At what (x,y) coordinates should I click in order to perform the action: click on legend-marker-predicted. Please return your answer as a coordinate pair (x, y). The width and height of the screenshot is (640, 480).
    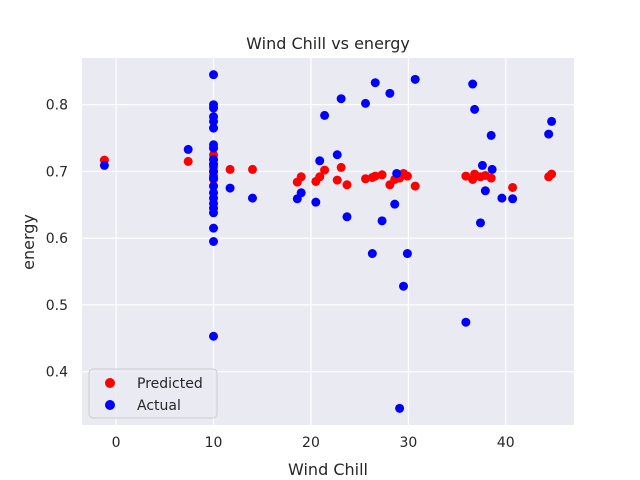
    Looking at the image, I should click on (110, 383).